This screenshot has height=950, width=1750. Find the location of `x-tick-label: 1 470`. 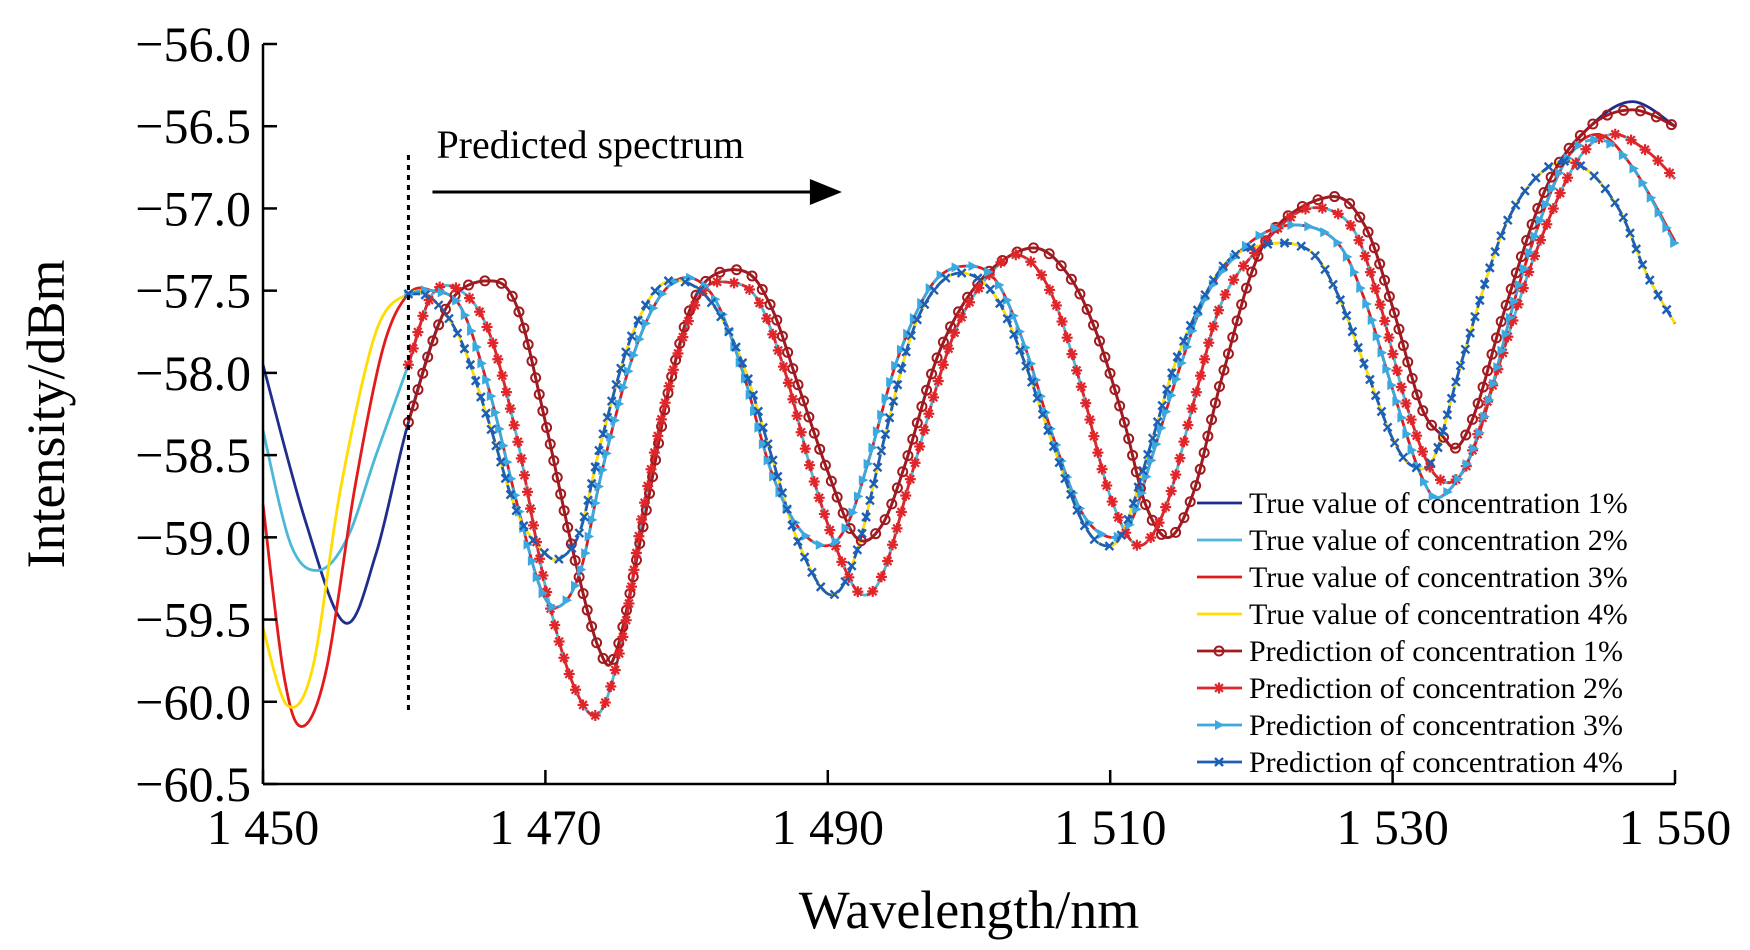

x-tick-label: 1 470 is located at coordinates (545, 827).